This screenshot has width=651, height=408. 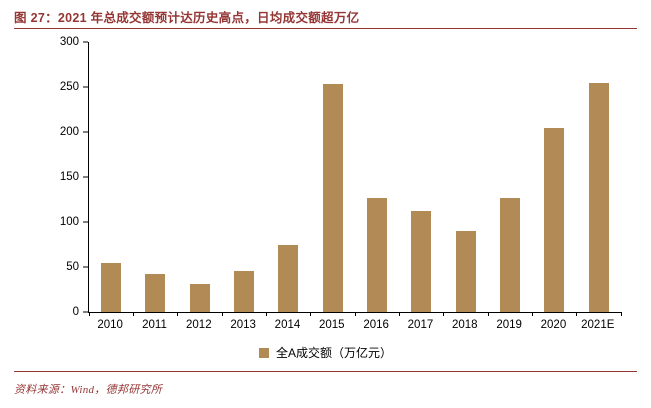 I want to click on bar-2021E, so click(x=598, y=197).